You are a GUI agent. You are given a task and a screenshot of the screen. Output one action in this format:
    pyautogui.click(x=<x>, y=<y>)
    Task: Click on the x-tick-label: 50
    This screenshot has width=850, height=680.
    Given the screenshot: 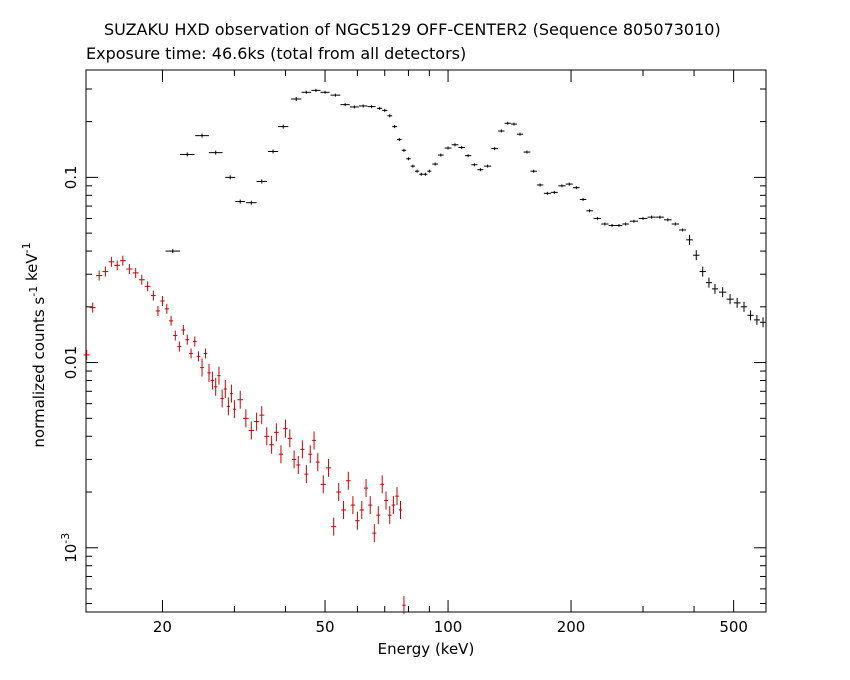 What is the action you would take?
    pyautogui.click(x=324, y=627)
    